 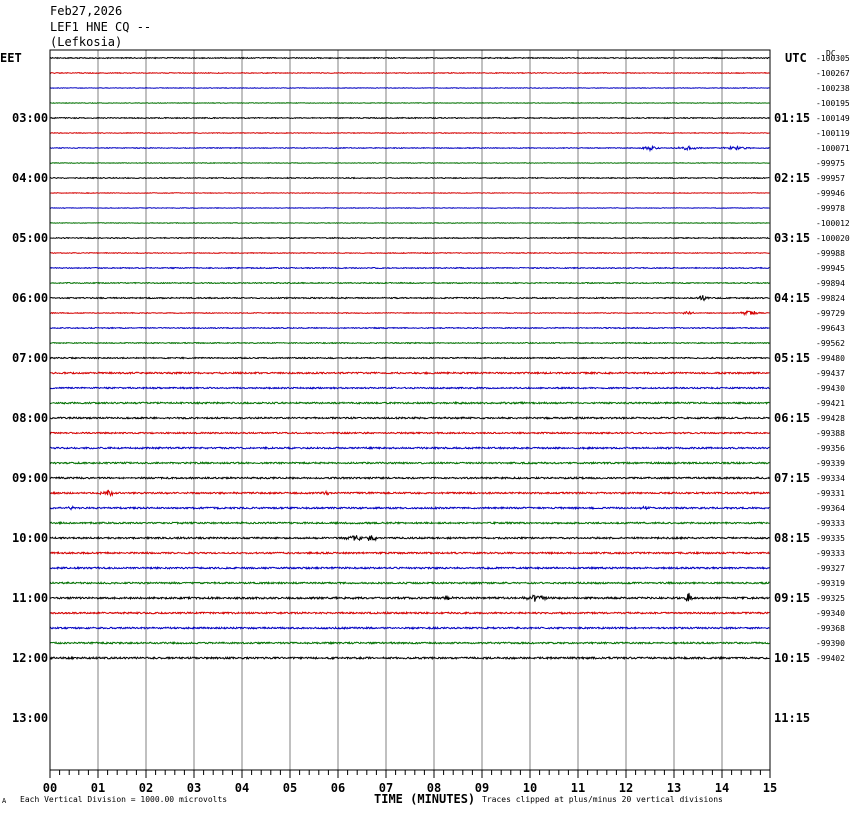 I want to click on trace-offset-label: -99340, so click(x=830, y=613).